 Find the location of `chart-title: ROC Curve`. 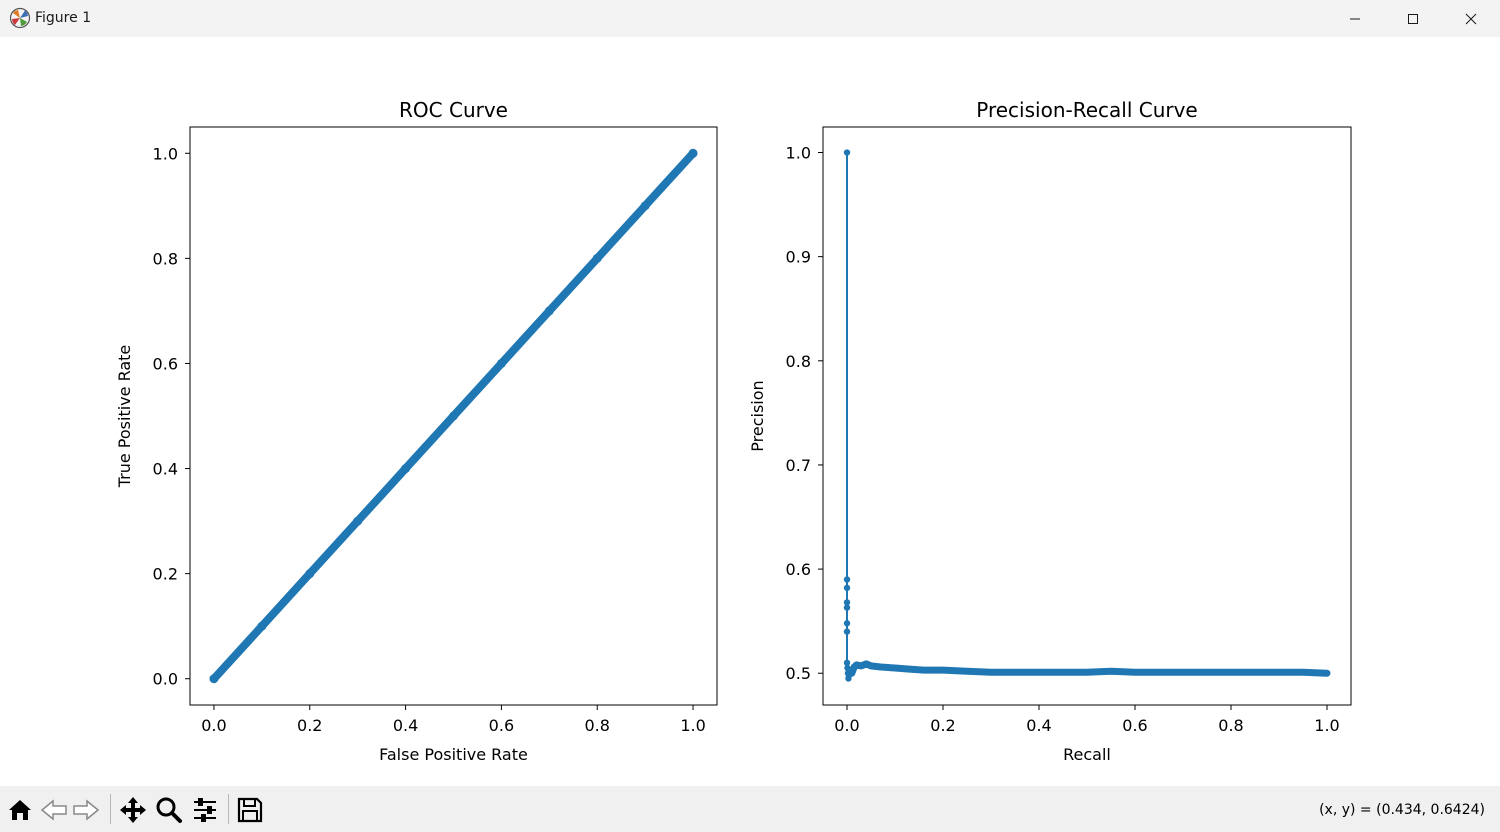

chart-title: ROC Curve is located at coordinates (453, 110).